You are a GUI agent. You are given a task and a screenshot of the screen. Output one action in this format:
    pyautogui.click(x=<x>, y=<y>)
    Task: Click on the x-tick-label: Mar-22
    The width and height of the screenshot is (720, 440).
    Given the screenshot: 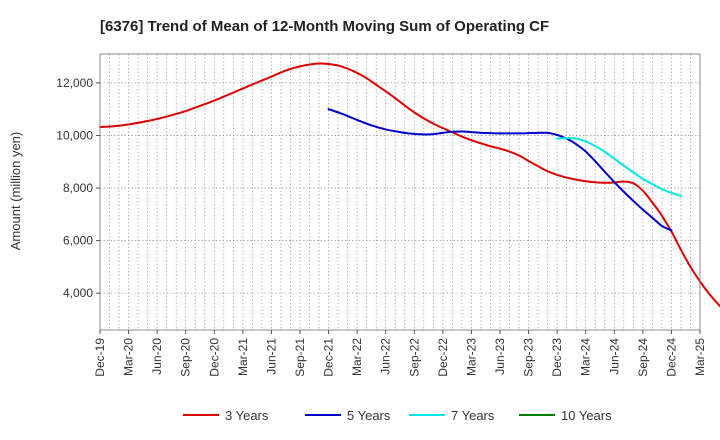 What is the action you would take?
    pyautogui.click(x=357, y=357)
    